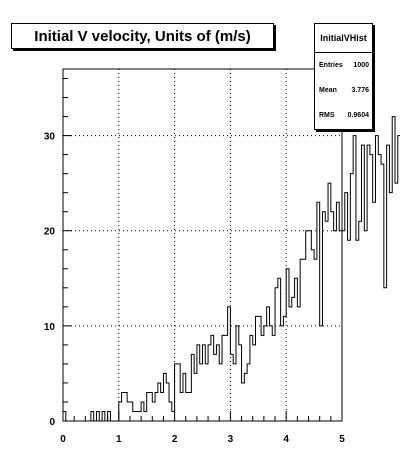  Describe the element at coordinates (328, 90) in the screenshot. I see `stats-label: Mean` at that location.